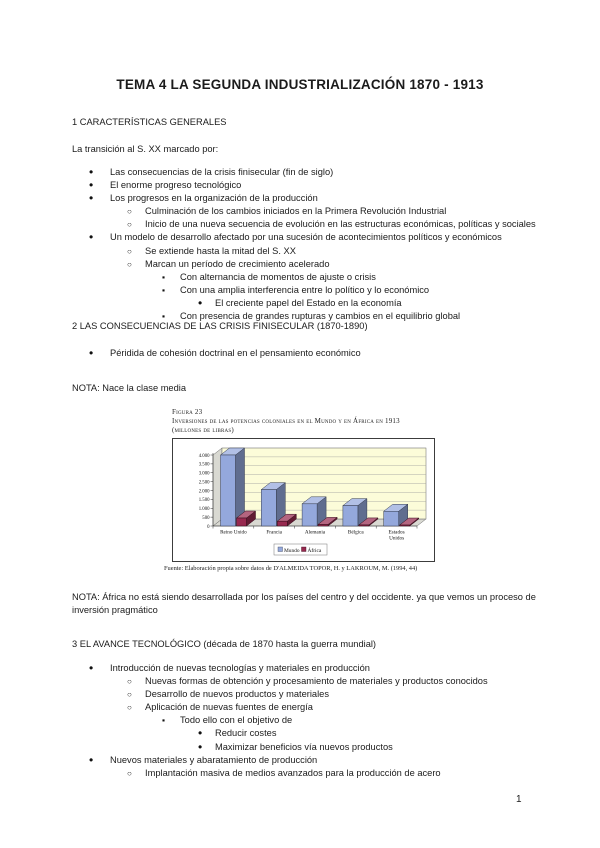 This screenshot has width=600, height=848. Describe the element at coordinates (280, 707) in the screenshot. I see `list-item: Aplicación de nuevas fuentes de energía` at that location.